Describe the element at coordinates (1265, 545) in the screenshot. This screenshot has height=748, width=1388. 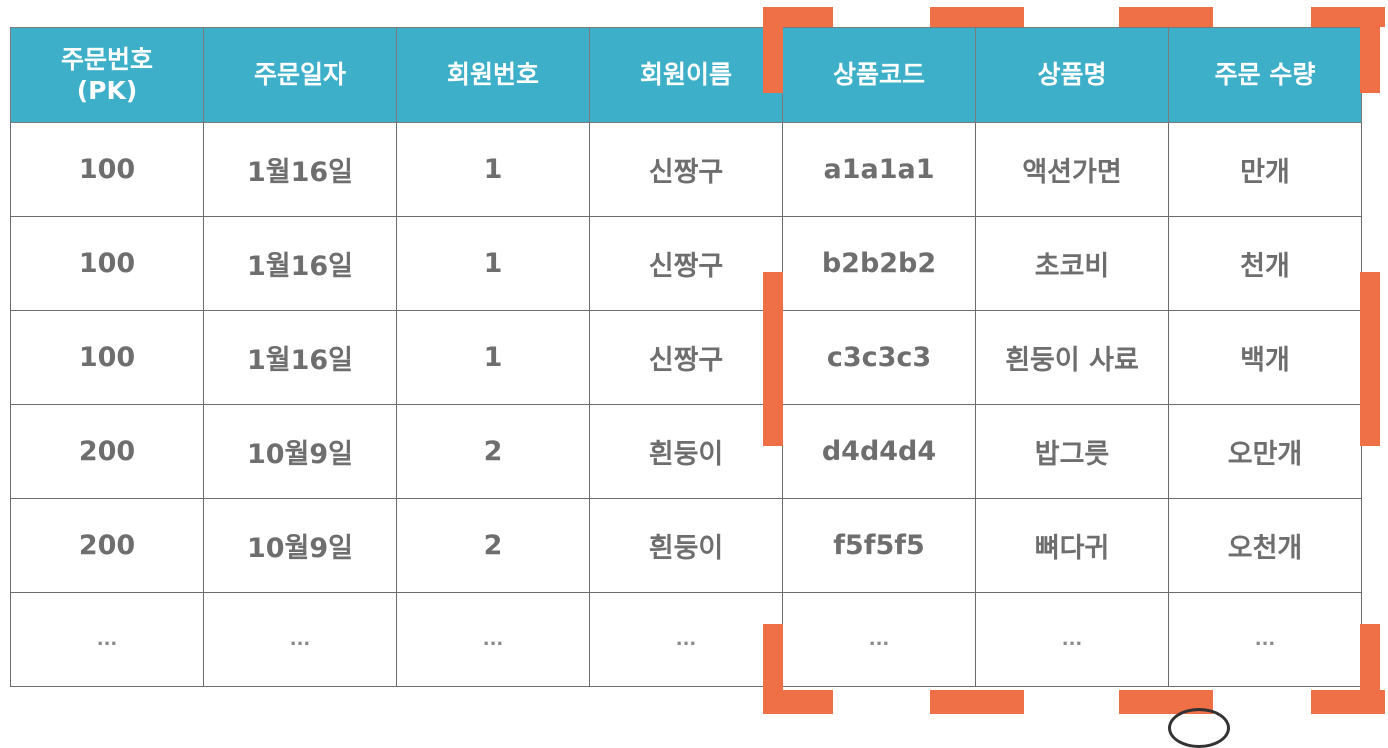
I see `cell-order-qty: 오천개` at that location.